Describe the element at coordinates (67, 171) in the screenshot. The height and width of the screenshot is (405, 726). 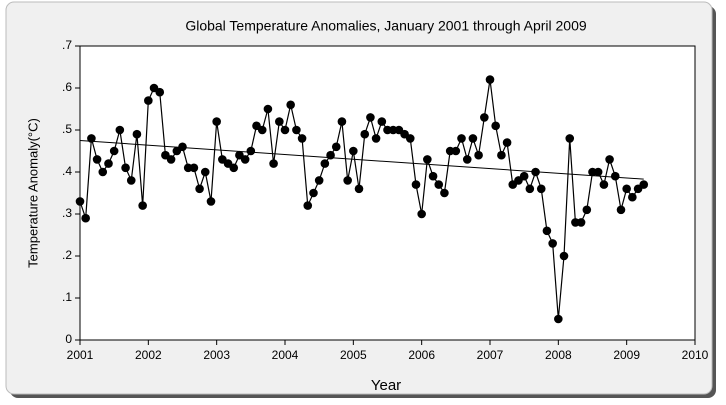
I see `y-tick-label: .4` at that location.